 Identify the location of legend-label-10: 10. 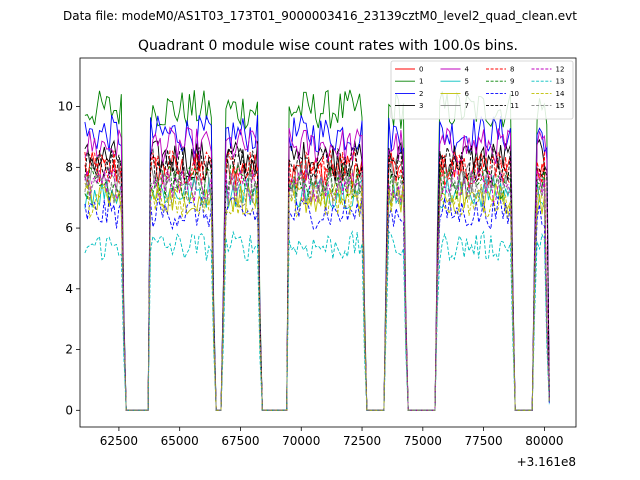
(514, 94).